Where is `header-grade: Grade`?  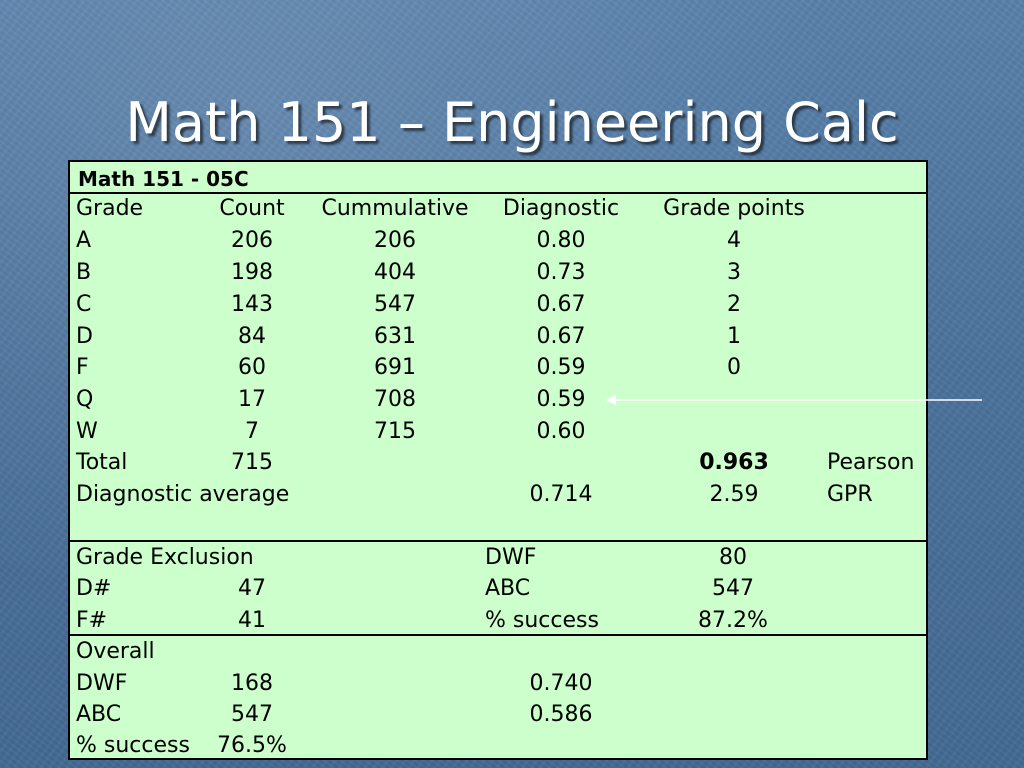
header-grade: Grade is located at coordinates (110, 208).